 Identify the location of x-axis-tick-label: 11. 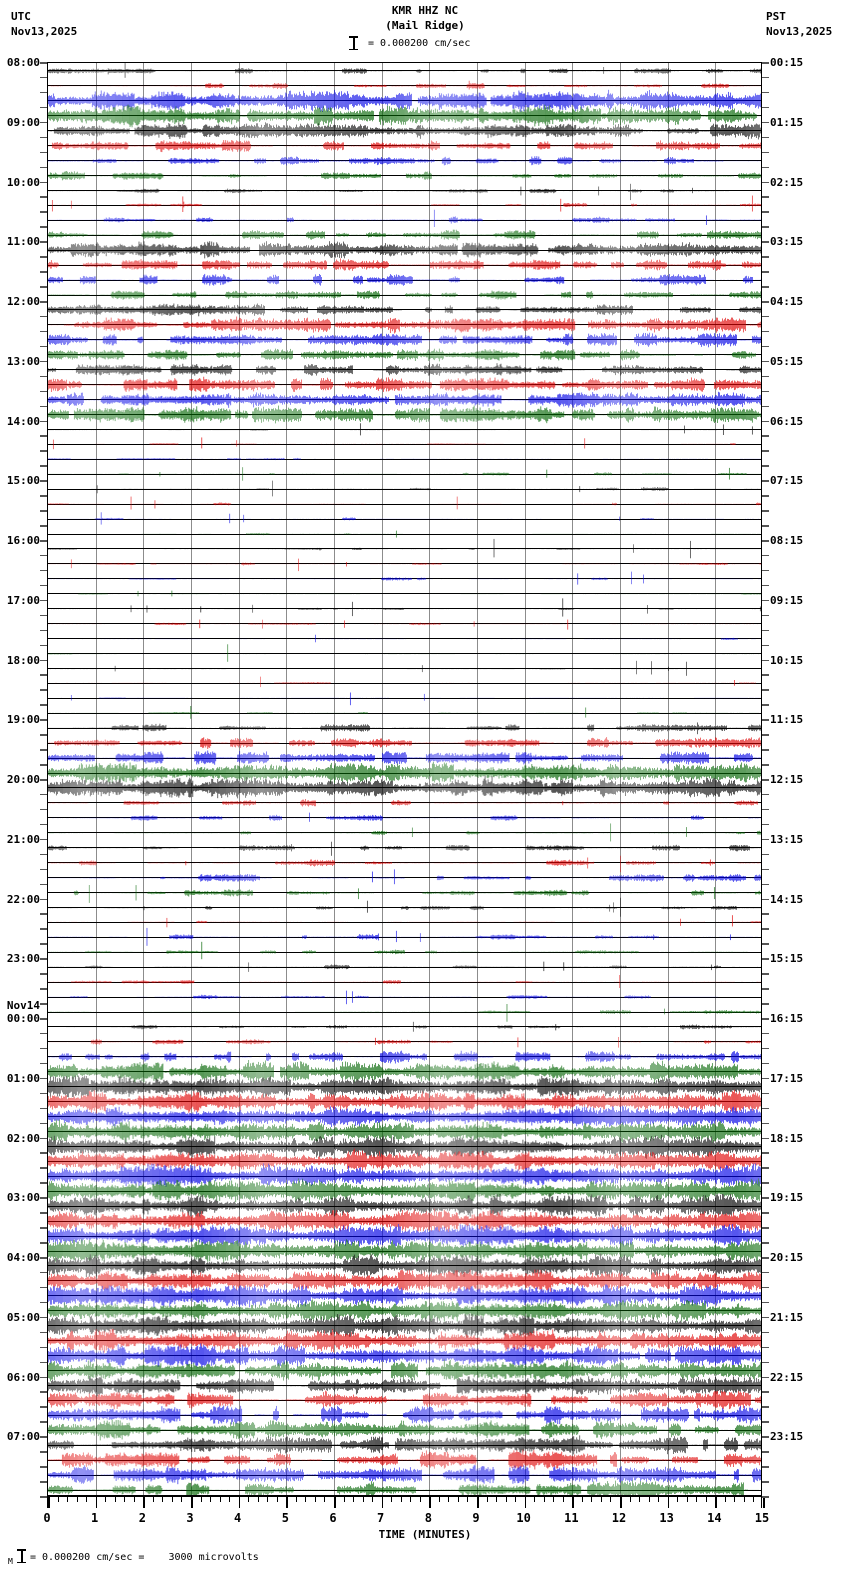
(571, 1518).